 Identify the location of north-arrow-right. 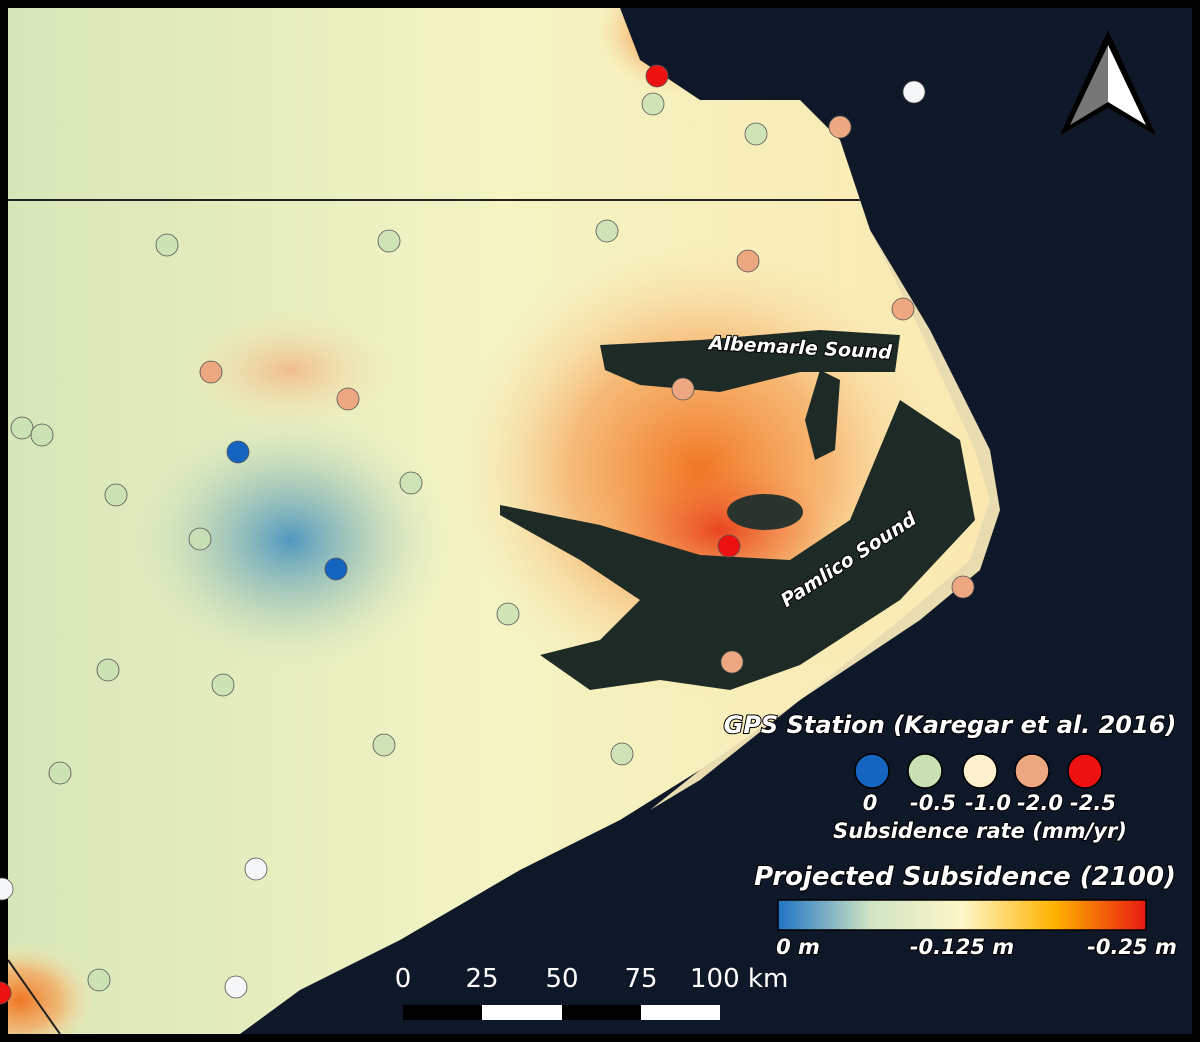
(1127, 85).